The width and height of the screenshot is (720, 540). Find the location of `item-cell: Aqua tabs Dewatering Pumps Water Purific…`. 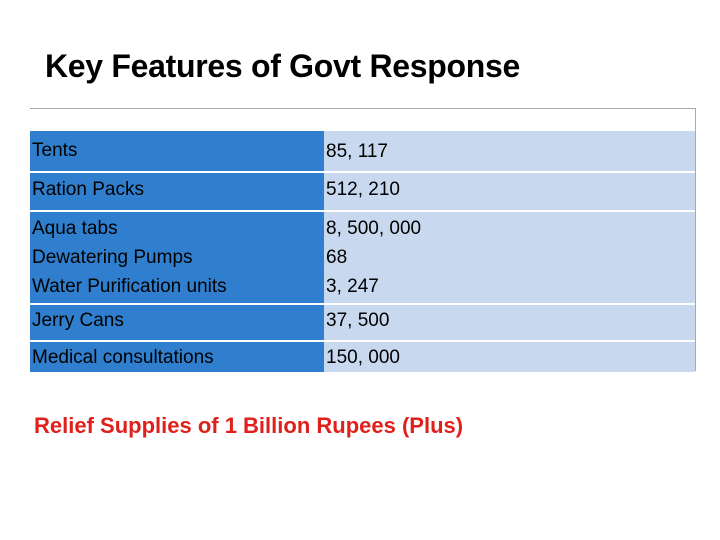

item-cell: Aqua tabs Dewatering Pumps Water Purific… is located at coordinates (177, 257).